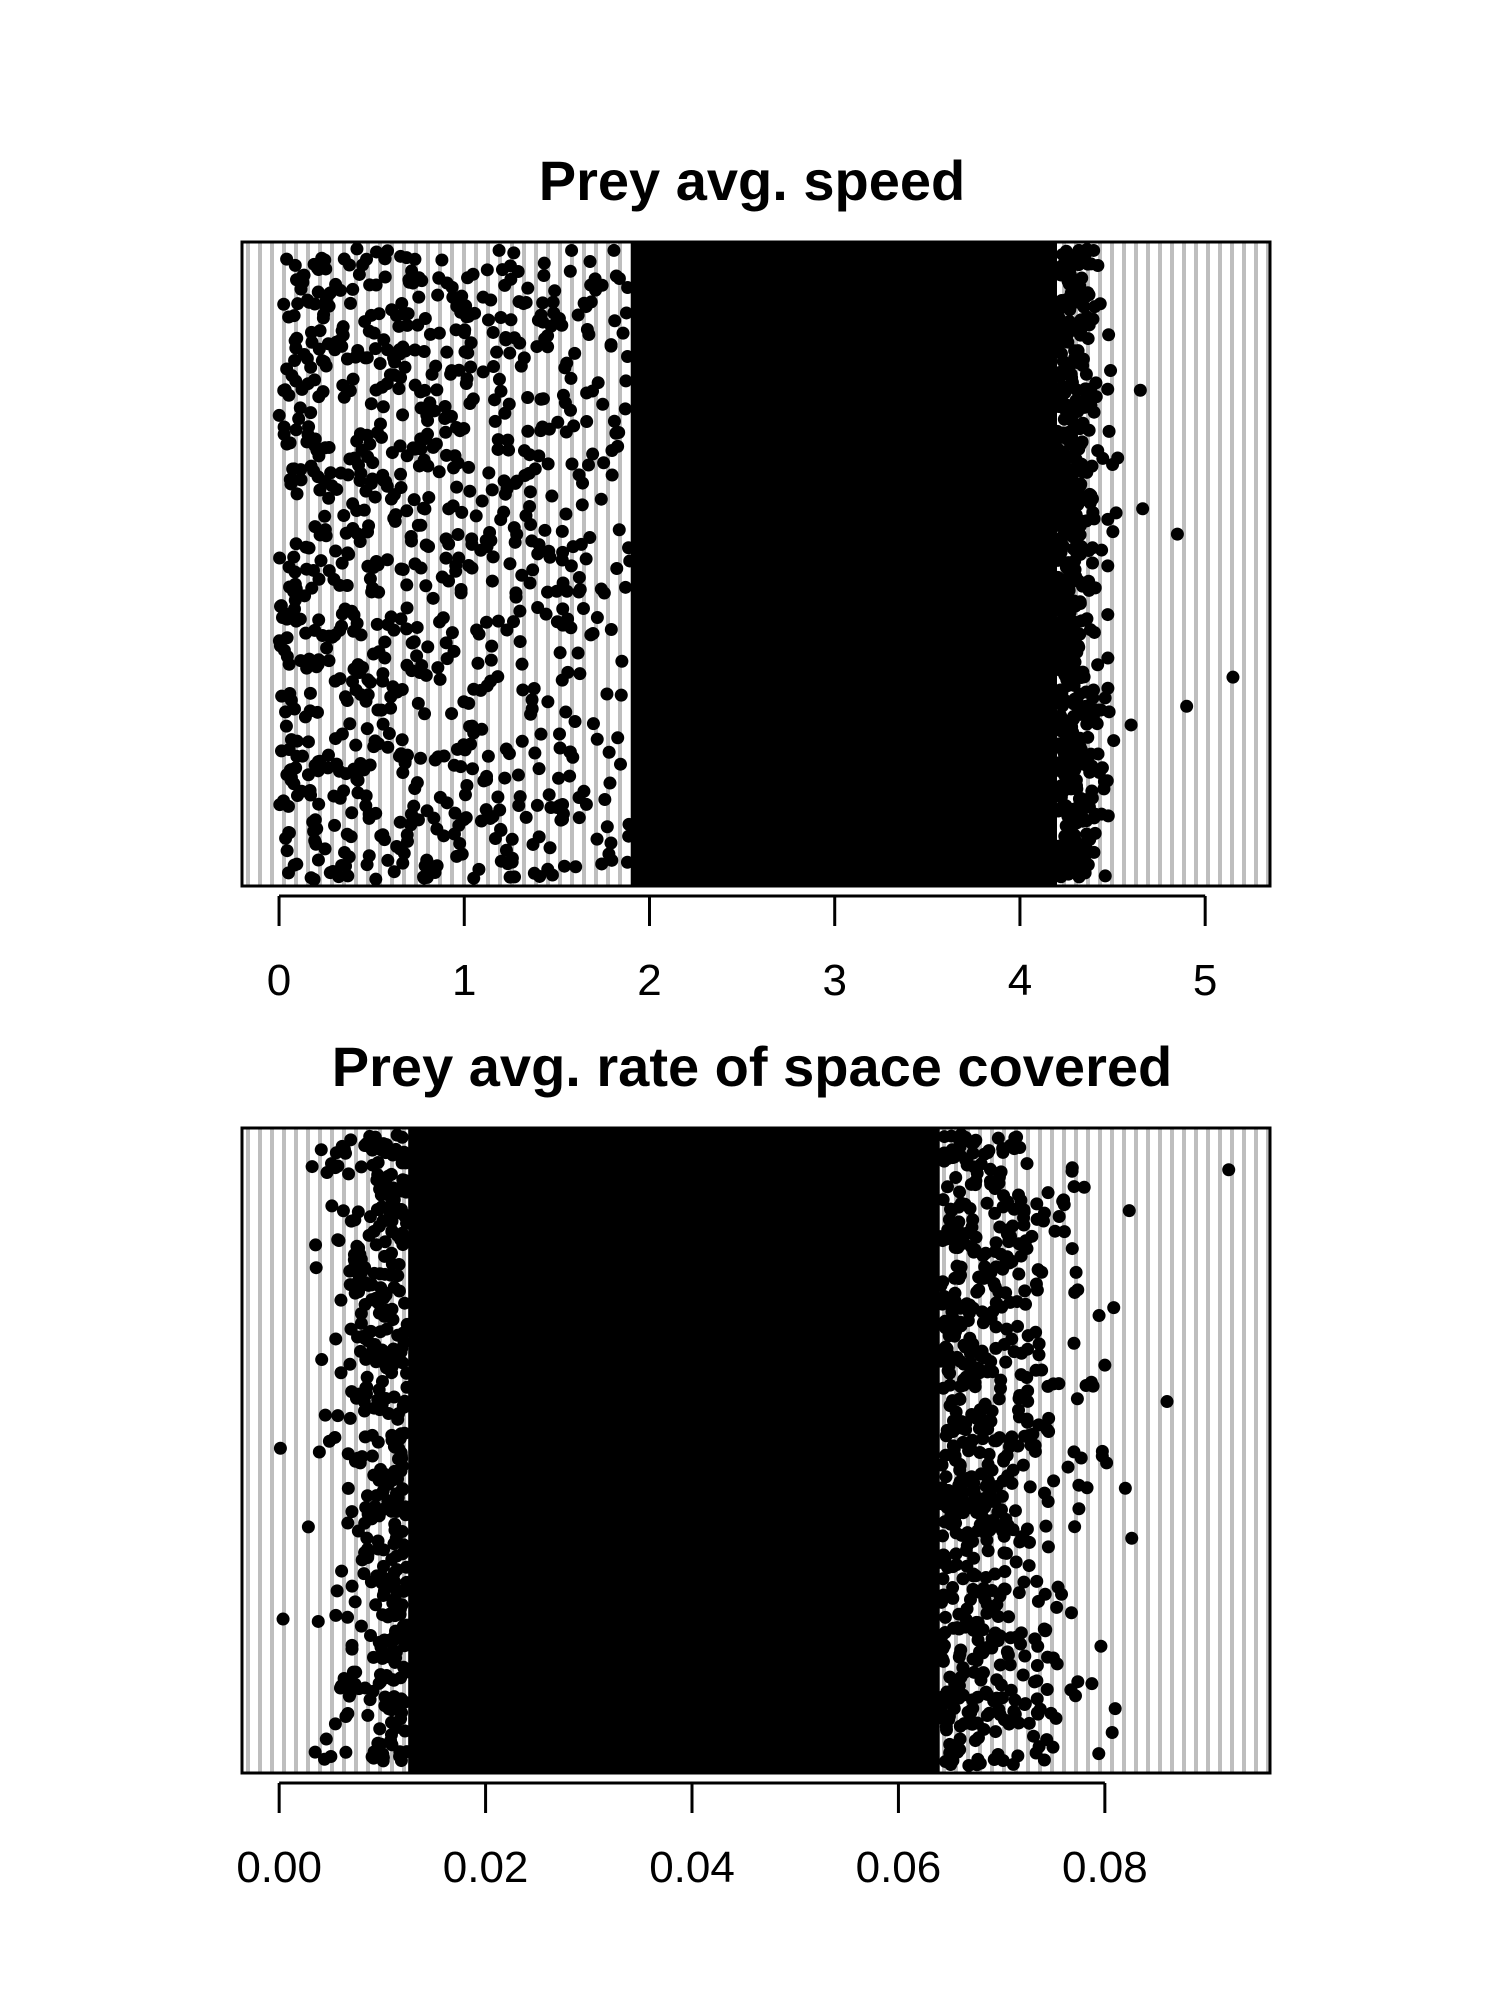 The image size is (1500, 2000). I want to click on space-outlier-point, so click(1105, 1365).